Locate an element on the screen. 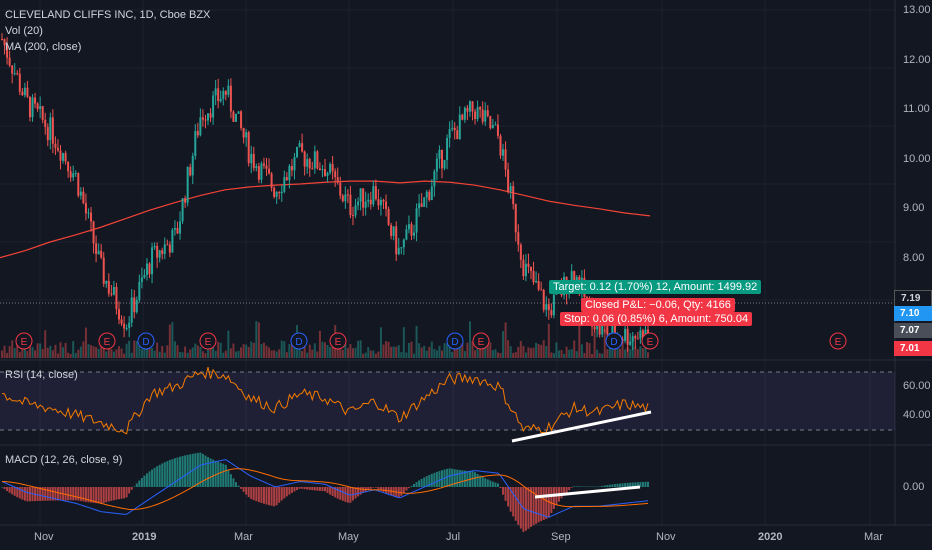  event-marker-letter: E is located at coordinates (650, 342).